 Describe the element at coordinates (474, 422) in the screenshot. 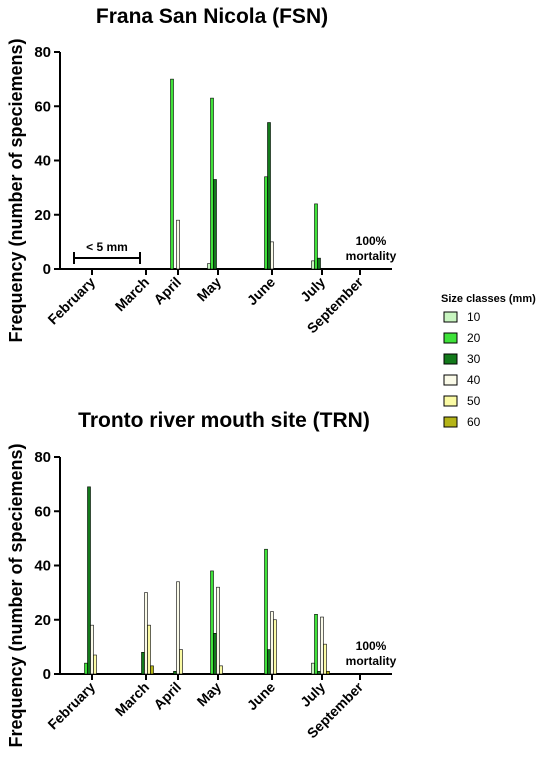

I see `legend-label: 60` at that location.